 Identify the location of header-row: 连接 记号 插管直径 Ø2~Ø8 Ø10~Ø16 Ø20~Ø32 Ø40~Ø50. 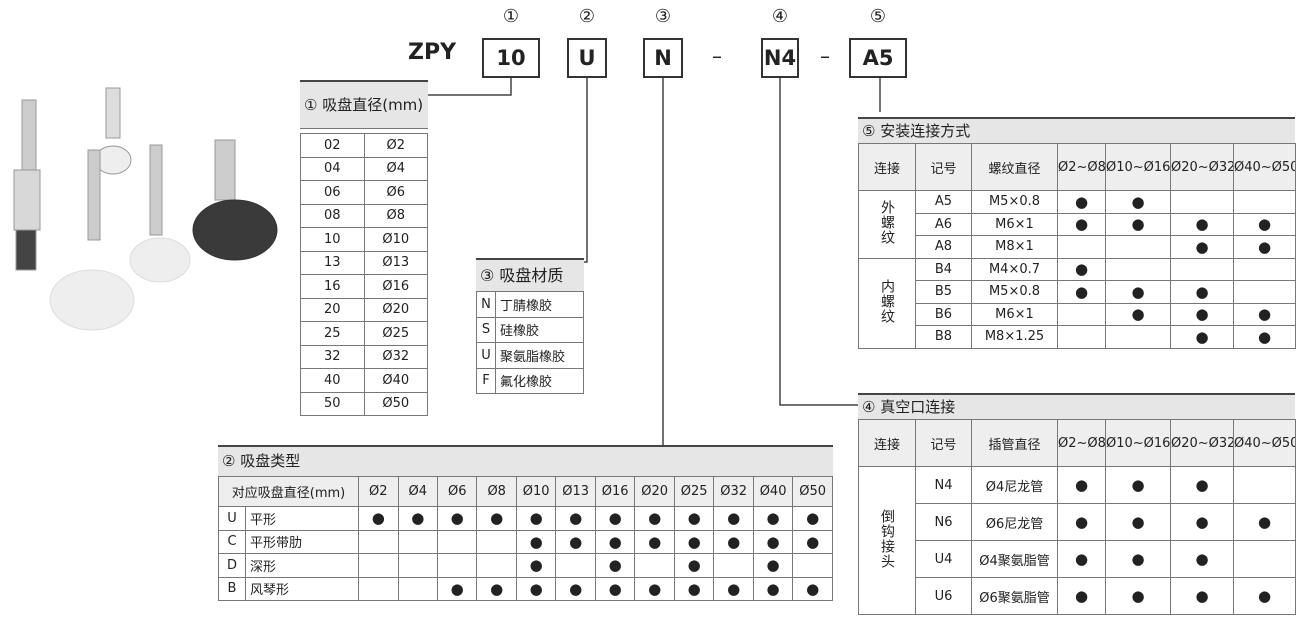
(1077, 443).